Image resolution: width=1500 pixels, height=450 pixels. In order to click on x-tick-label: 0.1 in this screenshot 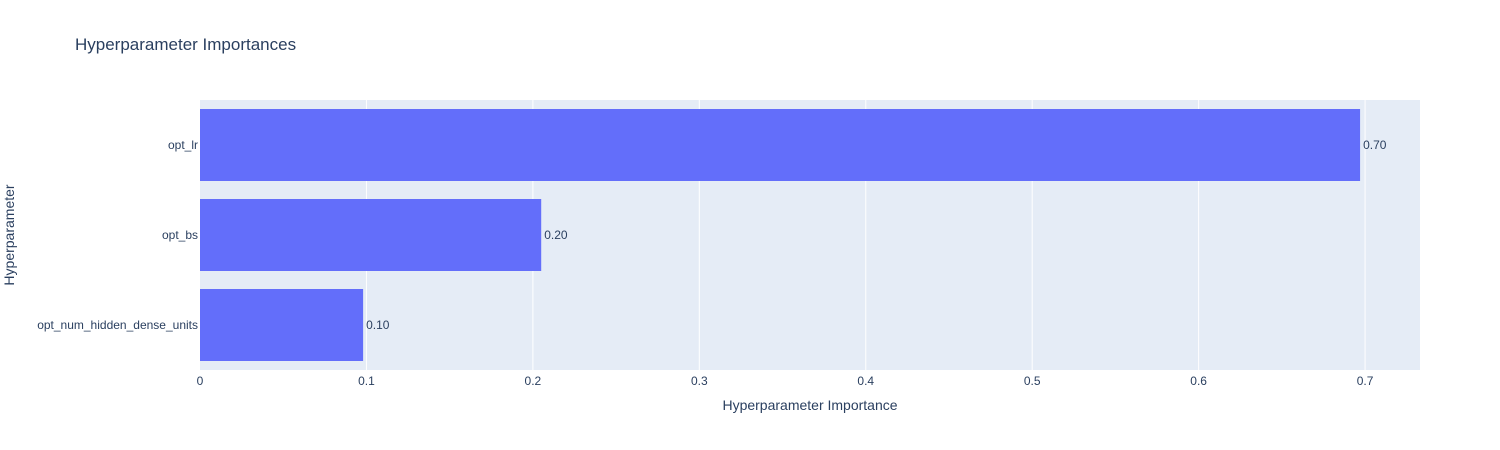, I will do `click(366, 381)`.